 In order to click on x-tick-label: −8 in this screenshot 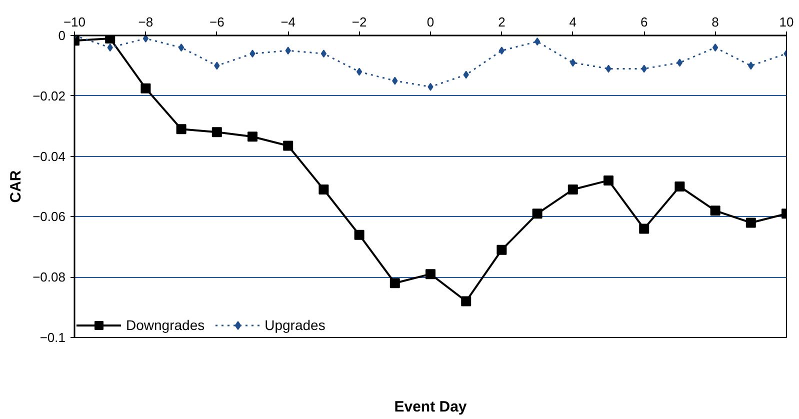, I will do `click(146, 22)`.